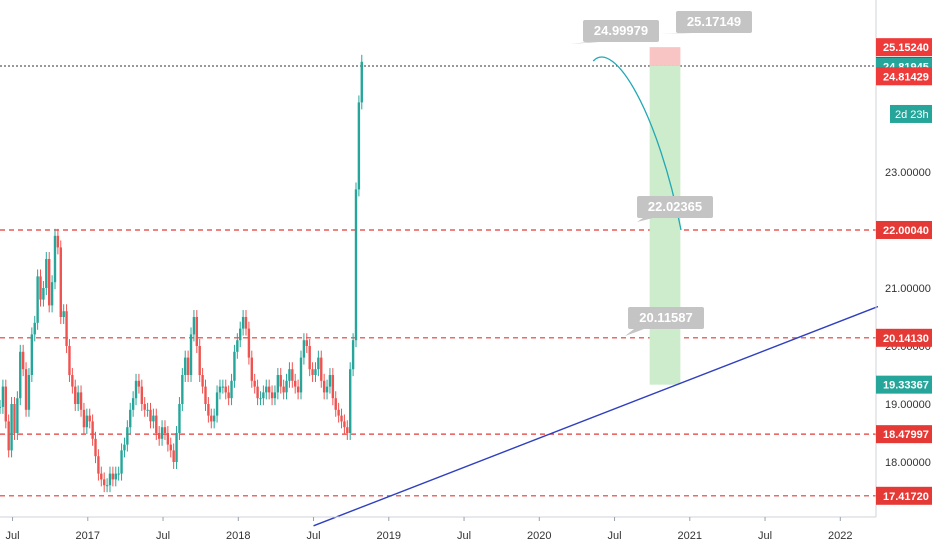 This screenshot has height=550, width=932. I want to click on price-label-text: 24.81429, so click(906, 77).